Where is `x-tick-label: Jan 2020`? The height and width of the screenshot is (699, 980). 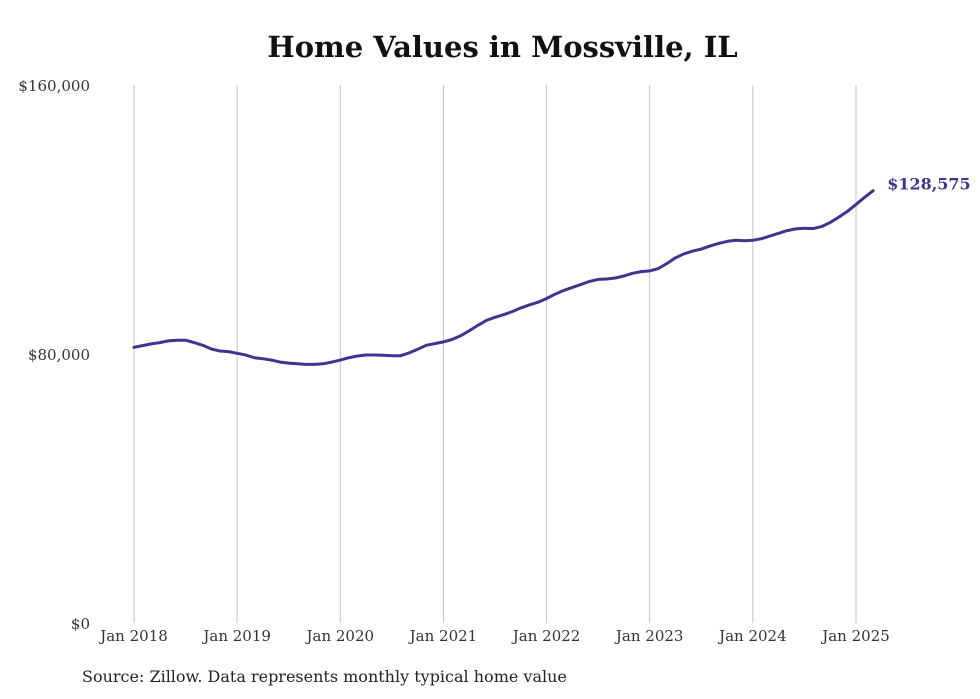 x-tick-label: Jan 2020 is located at coordinates (340, 636).